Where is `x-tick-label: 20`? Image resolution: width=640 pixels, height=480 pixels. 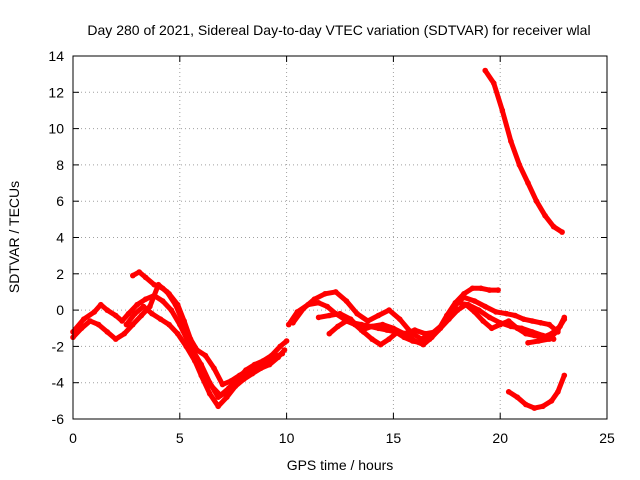
x-tick-label: 20 is located at coordinates (500, 438).